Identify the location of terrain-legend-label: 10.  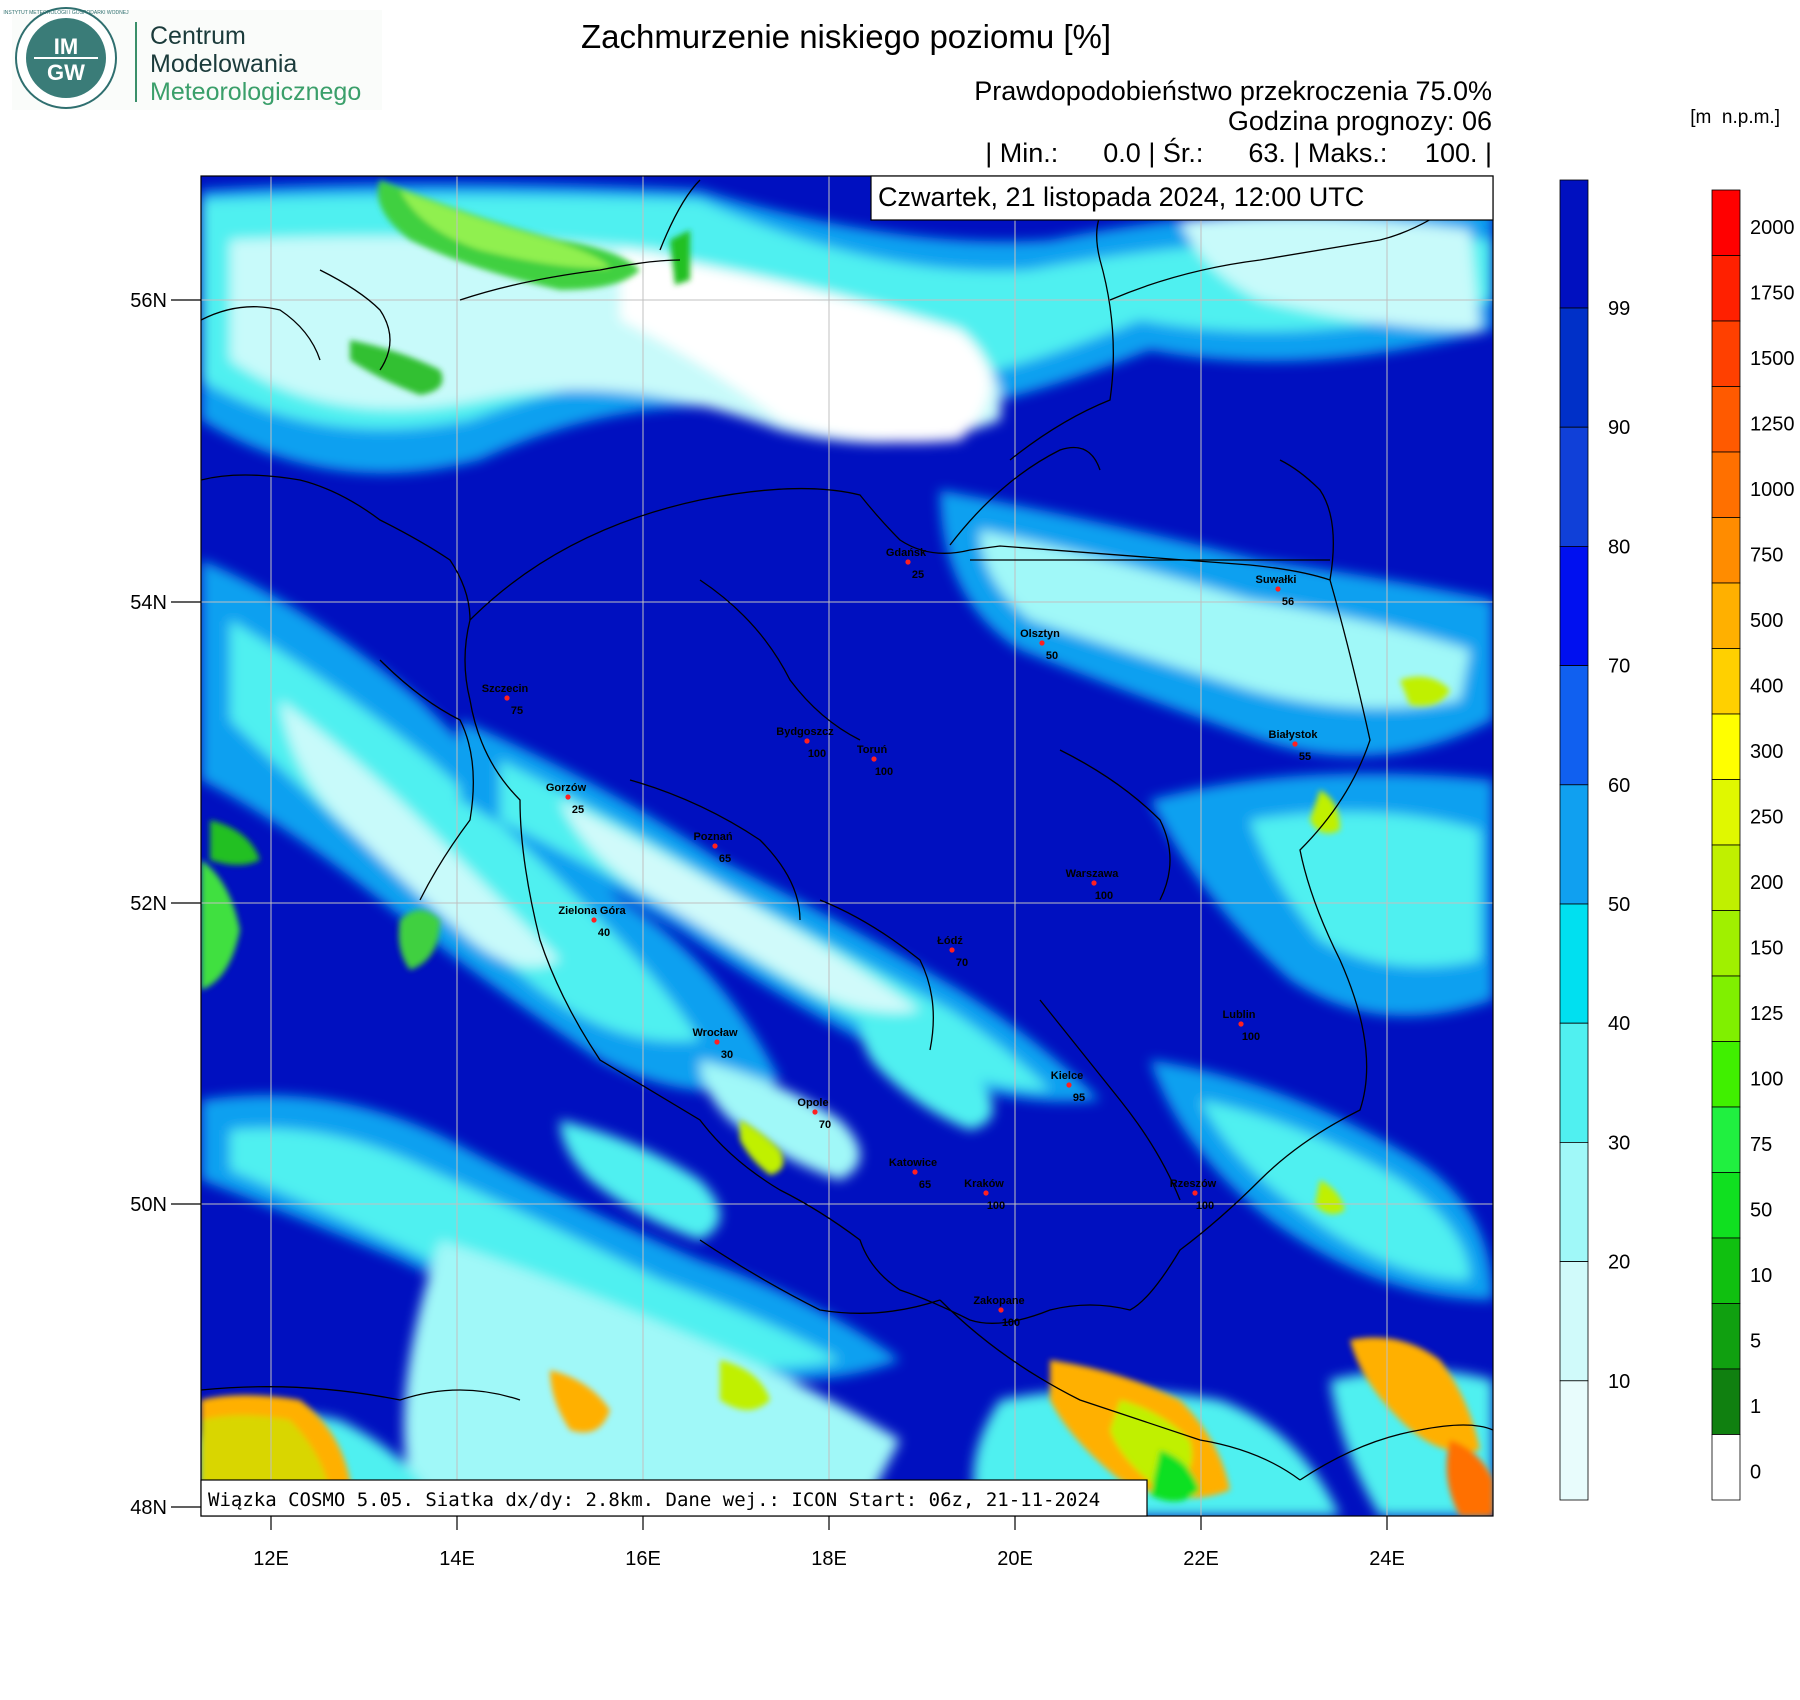
(1761, 1276).